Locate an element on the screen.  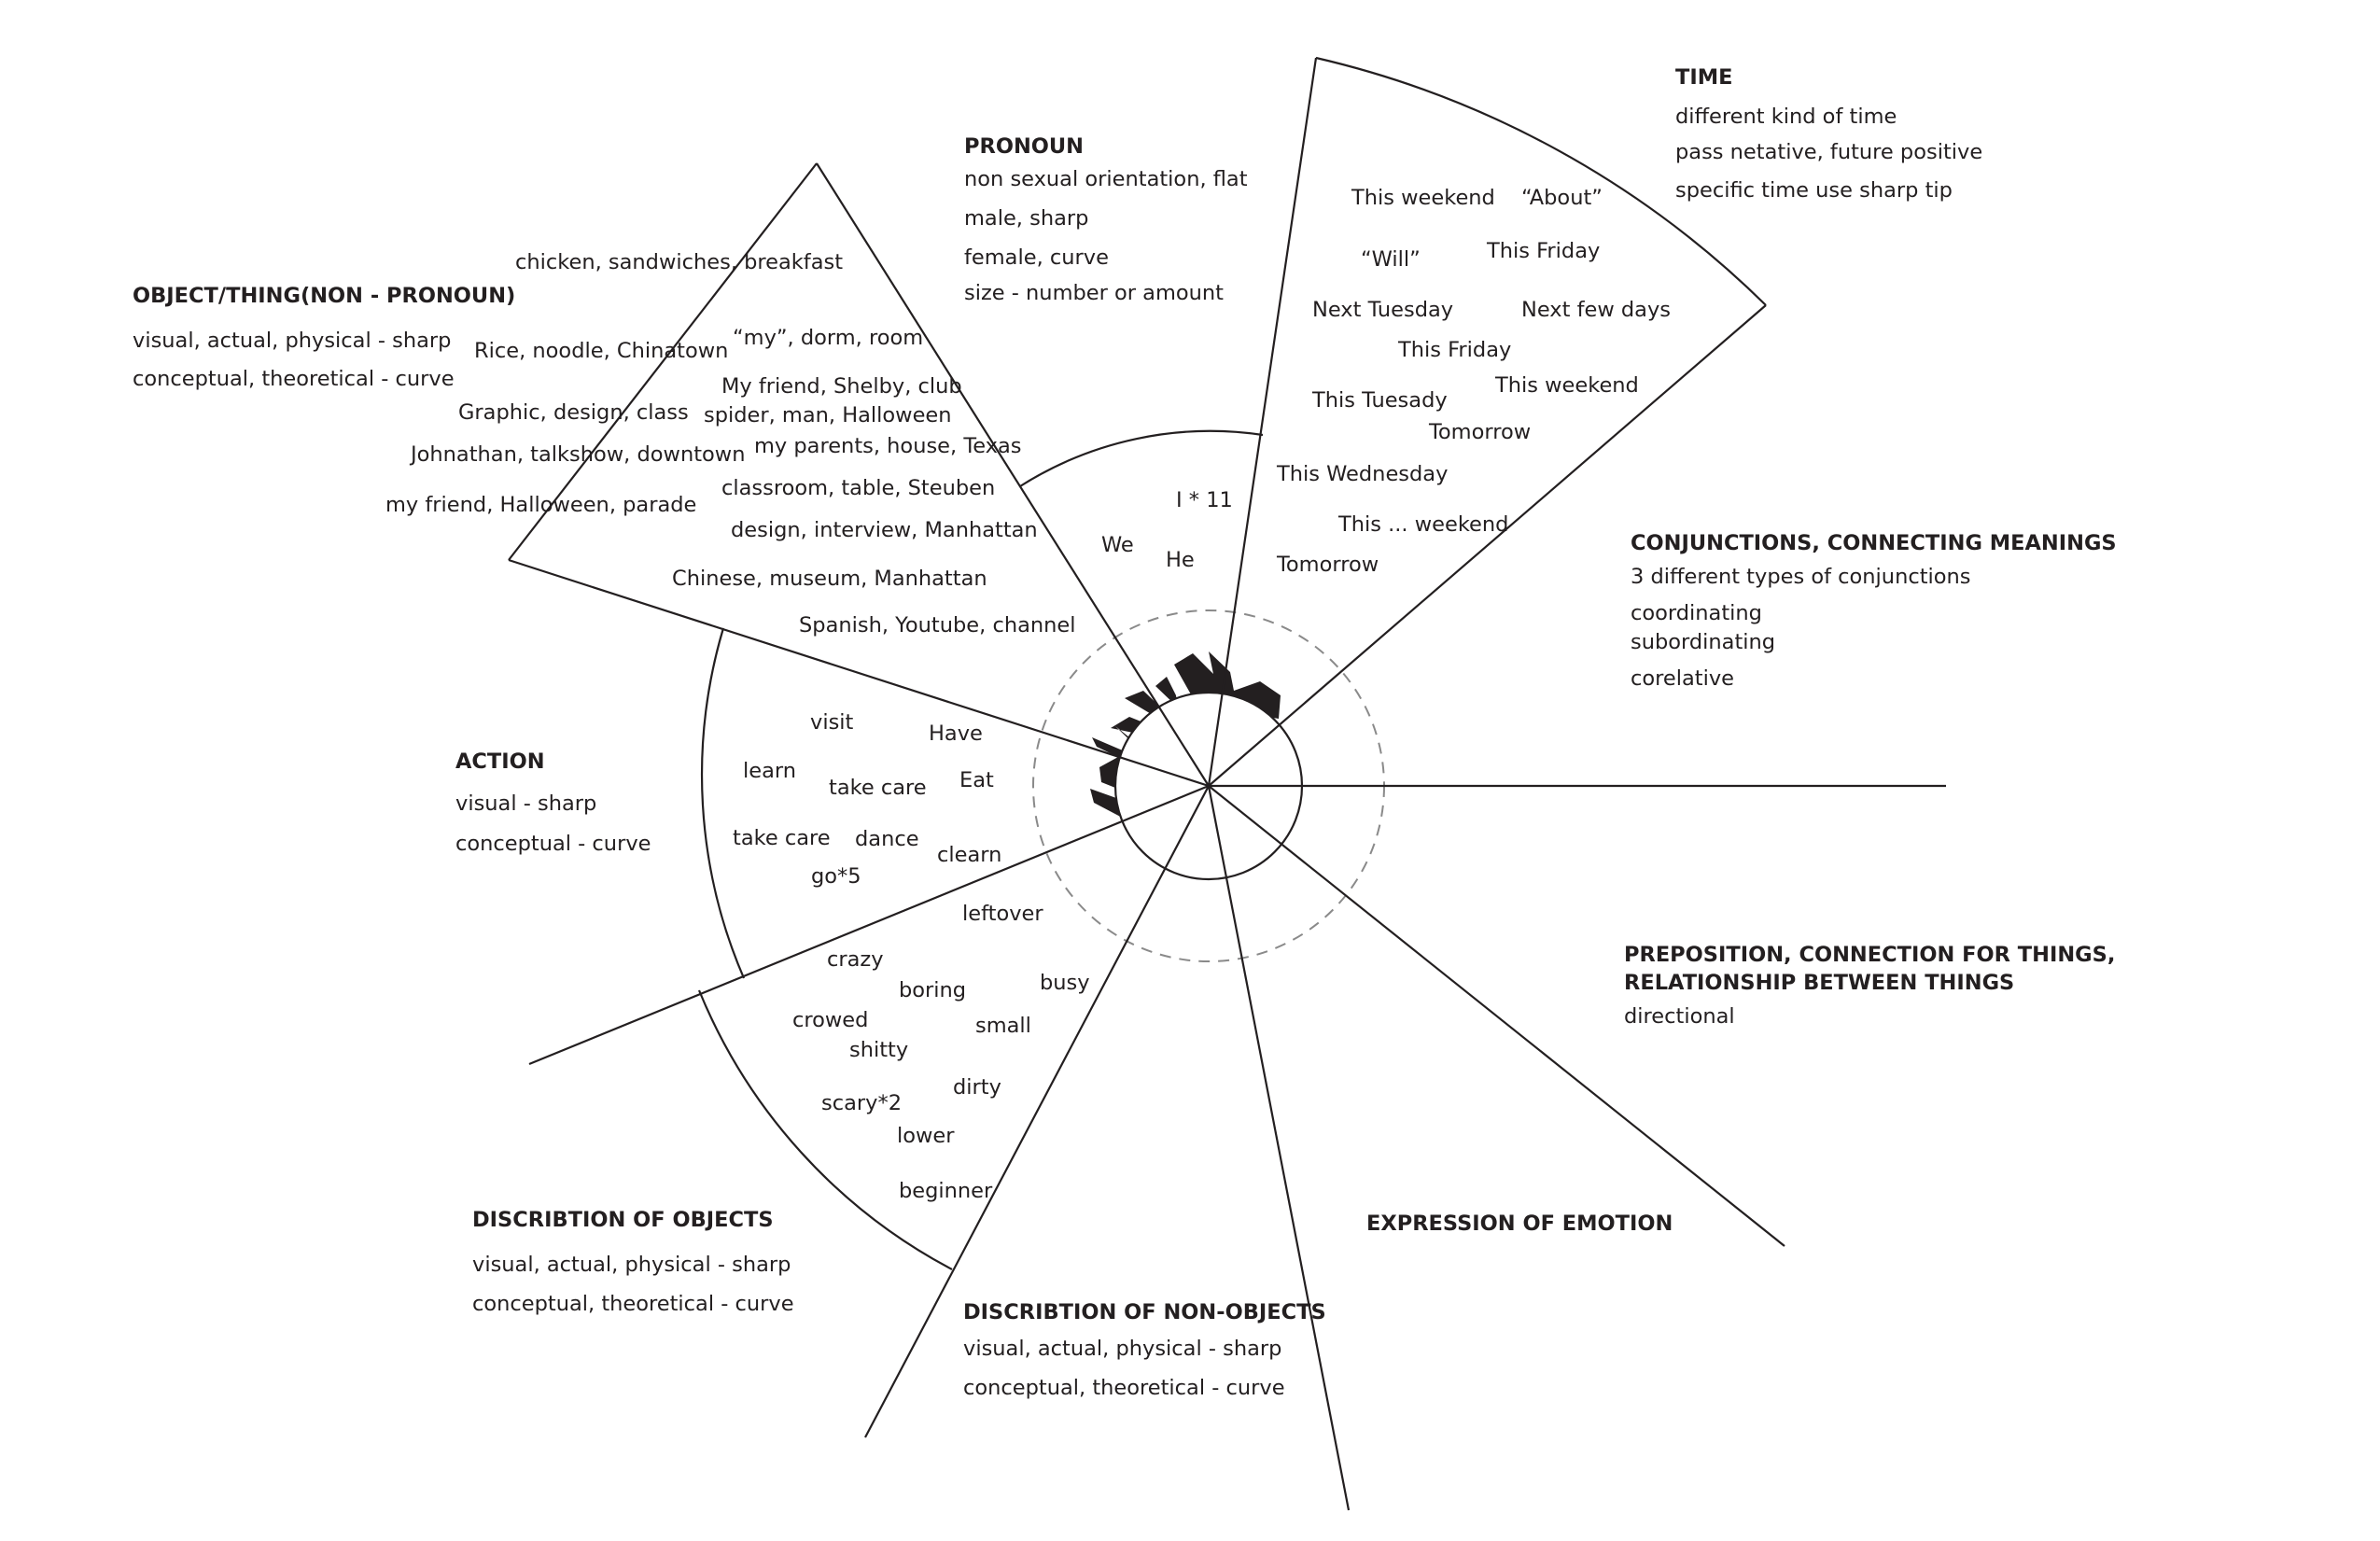
desc-objects-word: crazy is located at coordinates (855, 959).